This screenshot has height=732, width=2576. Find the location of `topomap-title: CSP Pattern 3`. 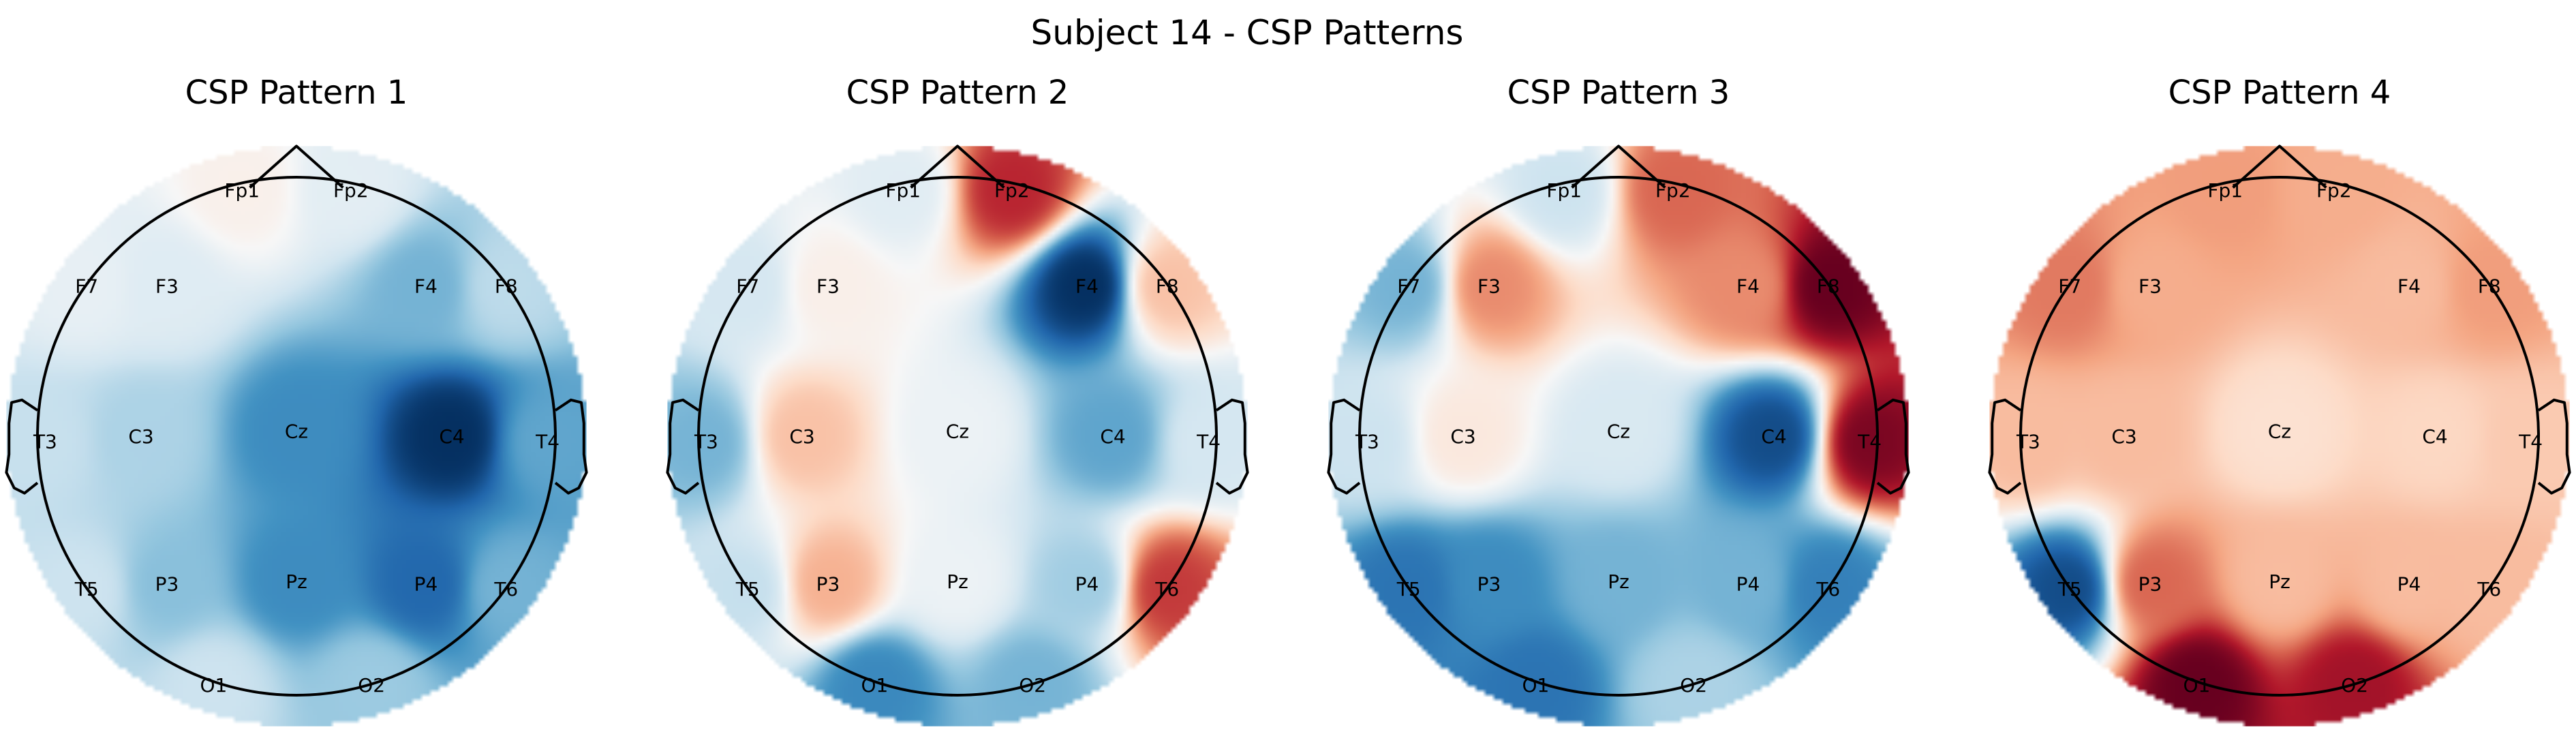

topomap-title: CSP Pattern 3 is located at coordinates (1618, 93).